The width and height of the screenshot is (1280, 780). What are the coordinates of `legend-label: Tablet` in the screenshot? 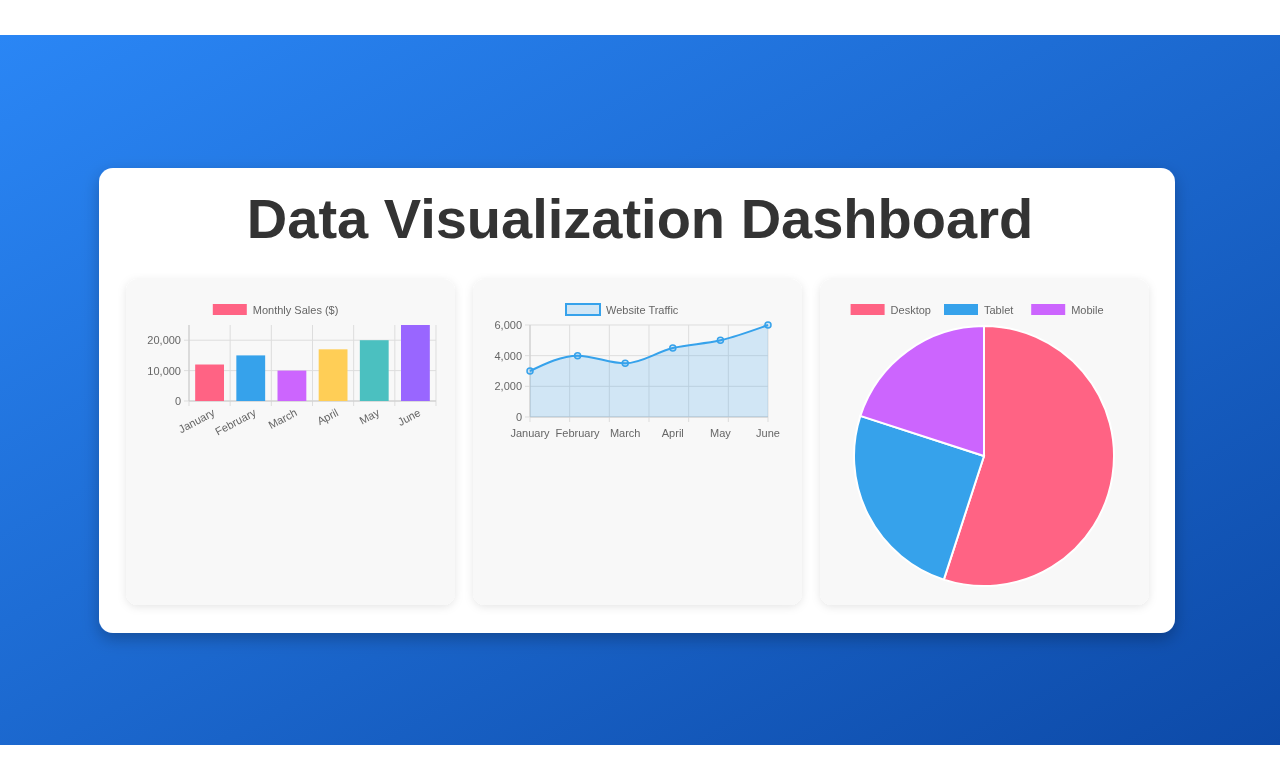 It's located at (999, 310).